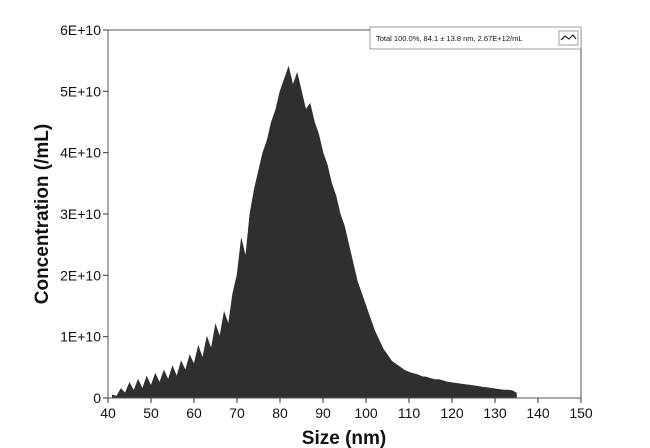 Image resolution: width=650 pixels, height=448 pixels. Describe the element at coordinates (452, 413) in the screenshot. I see `x-tick-label: 120` at that location.